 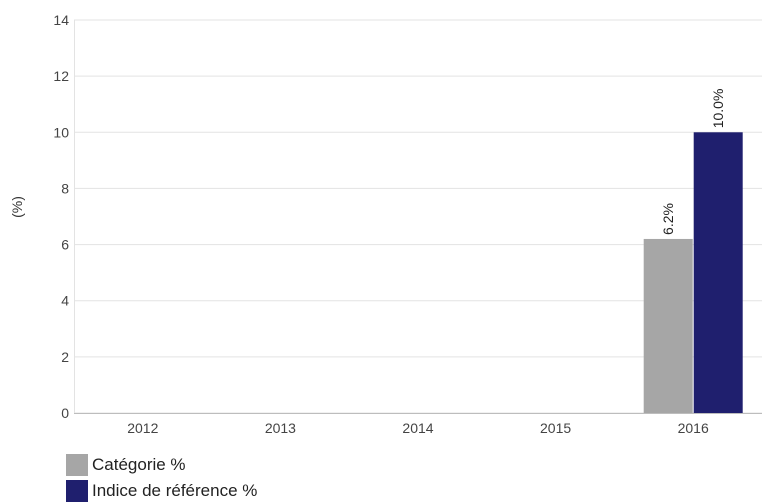 What do you see at coordinates (65, 188) in the screenshot?
I see `y-tick-label: 8` at bounding box center [65, 188].